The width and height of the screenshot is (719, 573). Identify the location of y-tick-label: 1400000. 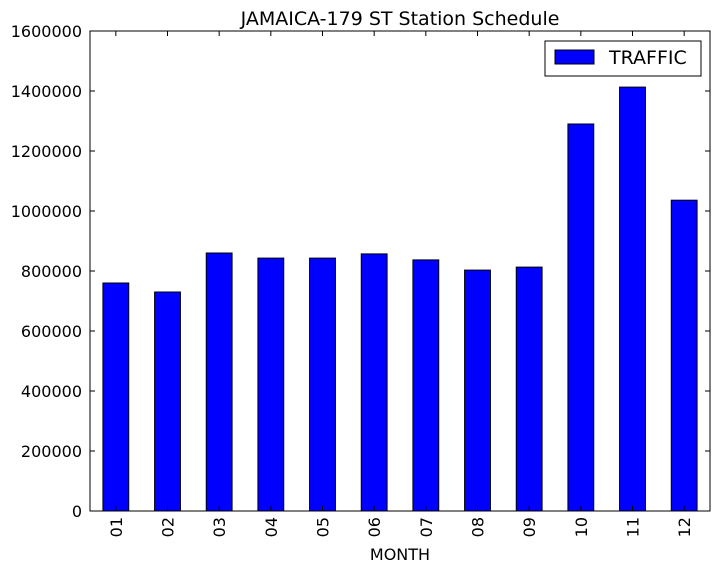
(46, 91).